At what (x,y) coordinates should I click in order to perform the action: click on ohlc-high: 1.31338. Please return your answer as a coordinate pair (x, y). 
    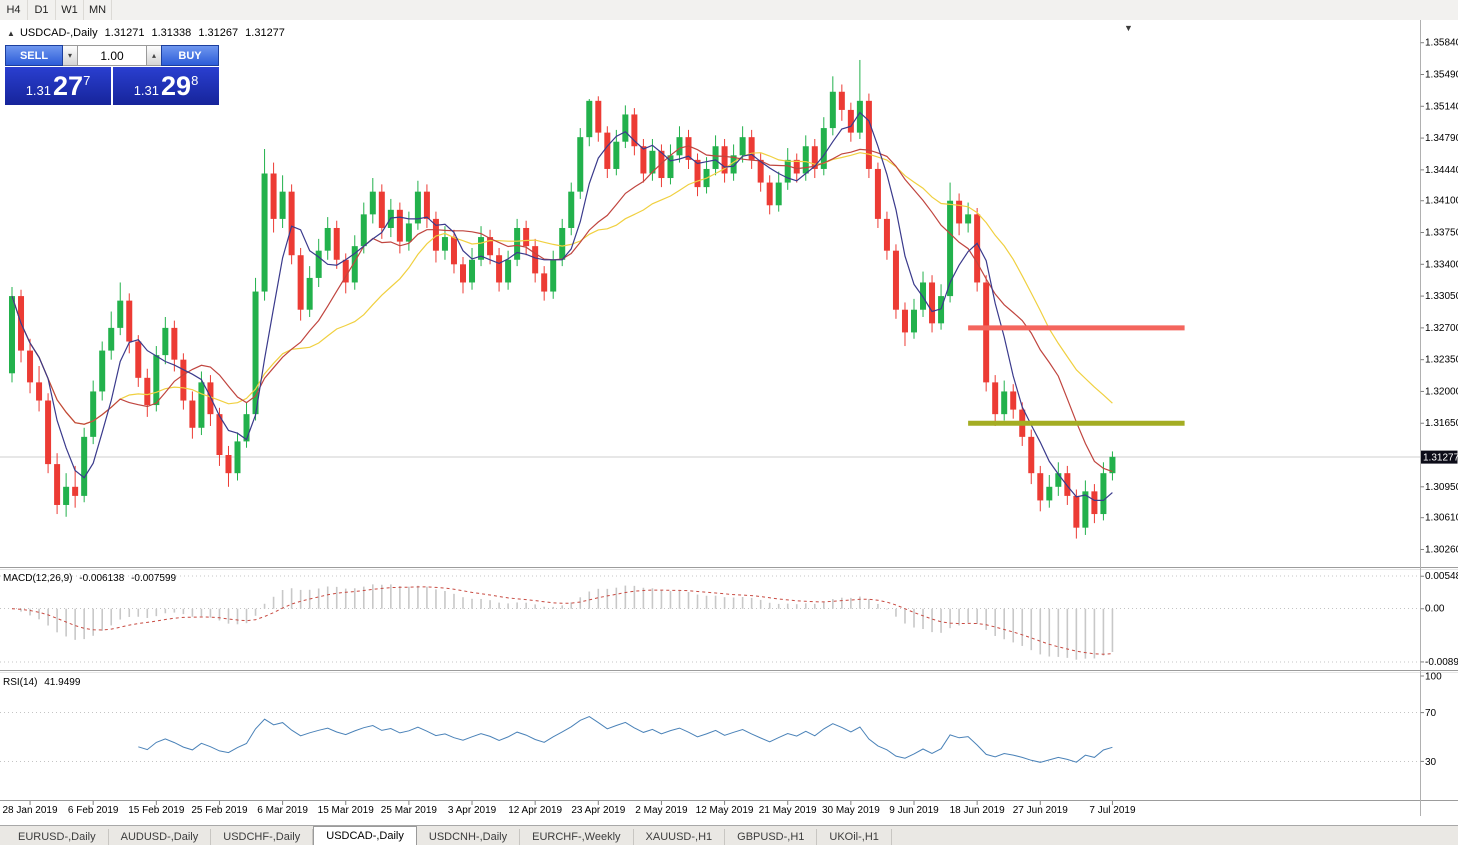
    Looking at the image, I should click on (171, 33).